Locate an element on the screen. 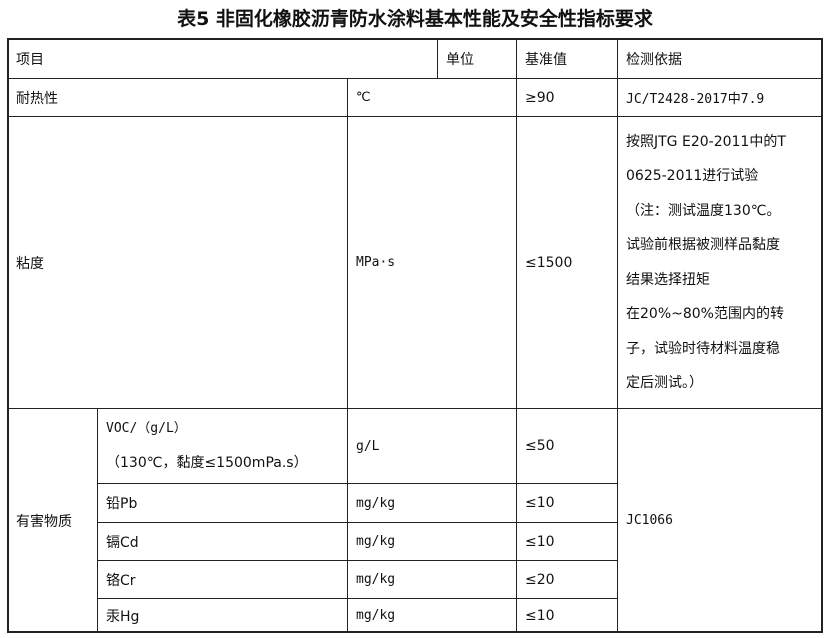  cr-item: 铬Cr is located at coordinates (222, 579).